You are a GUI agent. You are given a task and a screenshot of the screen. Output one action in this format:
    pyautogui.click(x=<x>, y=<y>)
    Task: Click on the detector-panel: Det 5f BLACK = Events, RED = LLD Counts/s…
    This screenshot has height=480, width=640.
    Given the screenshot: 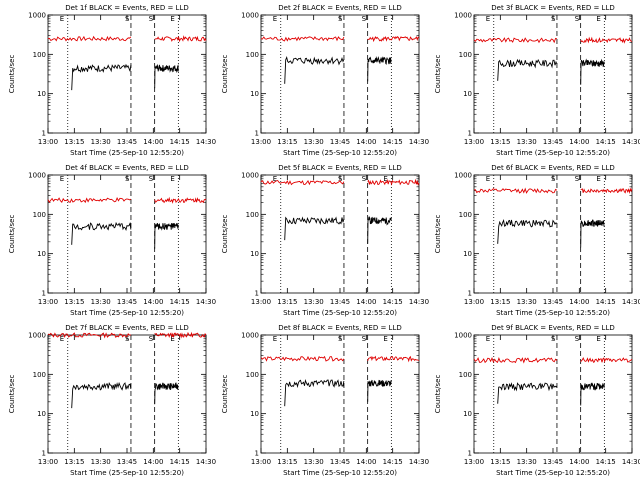 What is the action you would take?
    pyautogui.click(x=321, y=240)
    